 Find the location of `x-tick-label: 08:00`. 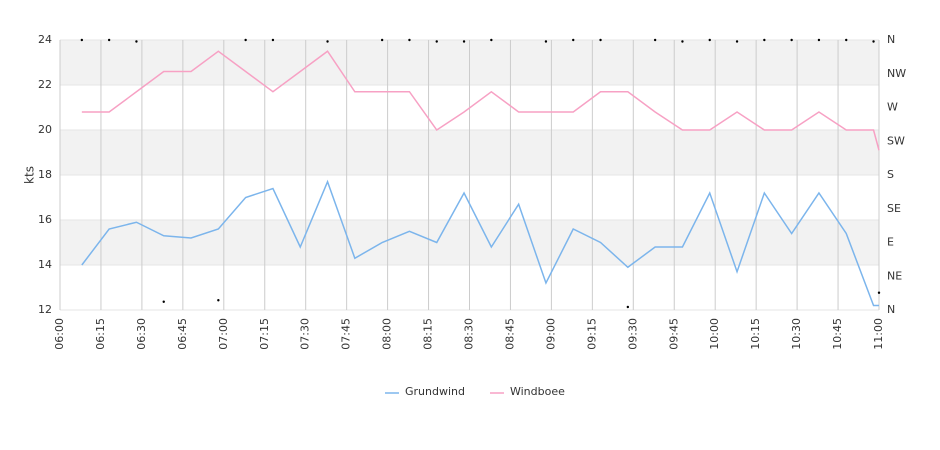

x-tick-label: 08:00 is located at coordinates (387, 334).